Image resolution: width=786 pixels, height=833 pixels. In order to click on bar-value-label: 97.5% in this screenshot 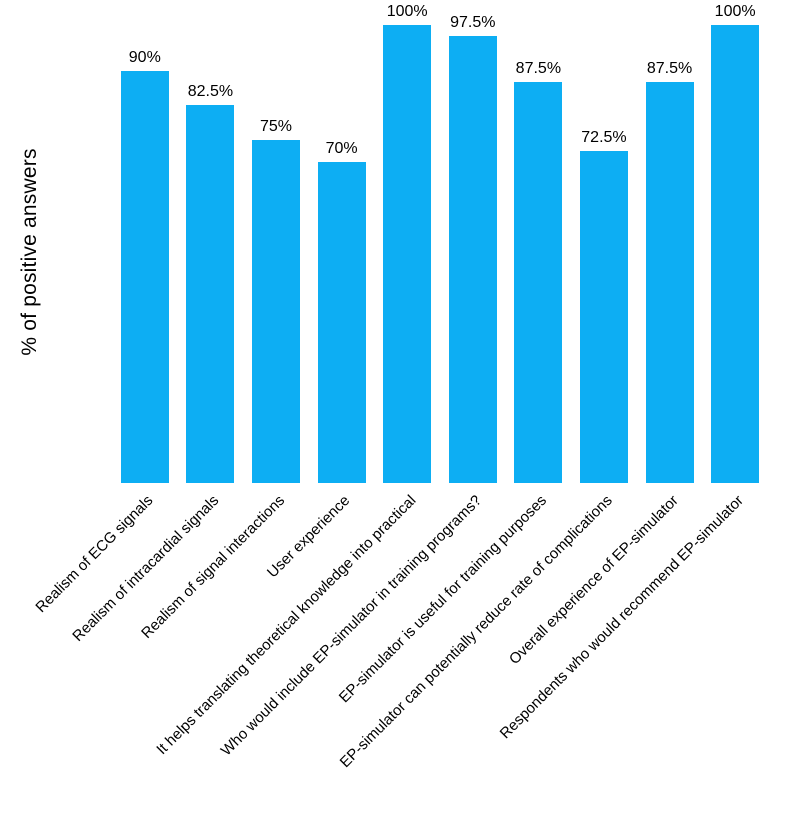, I will do `click(473, 23)`.